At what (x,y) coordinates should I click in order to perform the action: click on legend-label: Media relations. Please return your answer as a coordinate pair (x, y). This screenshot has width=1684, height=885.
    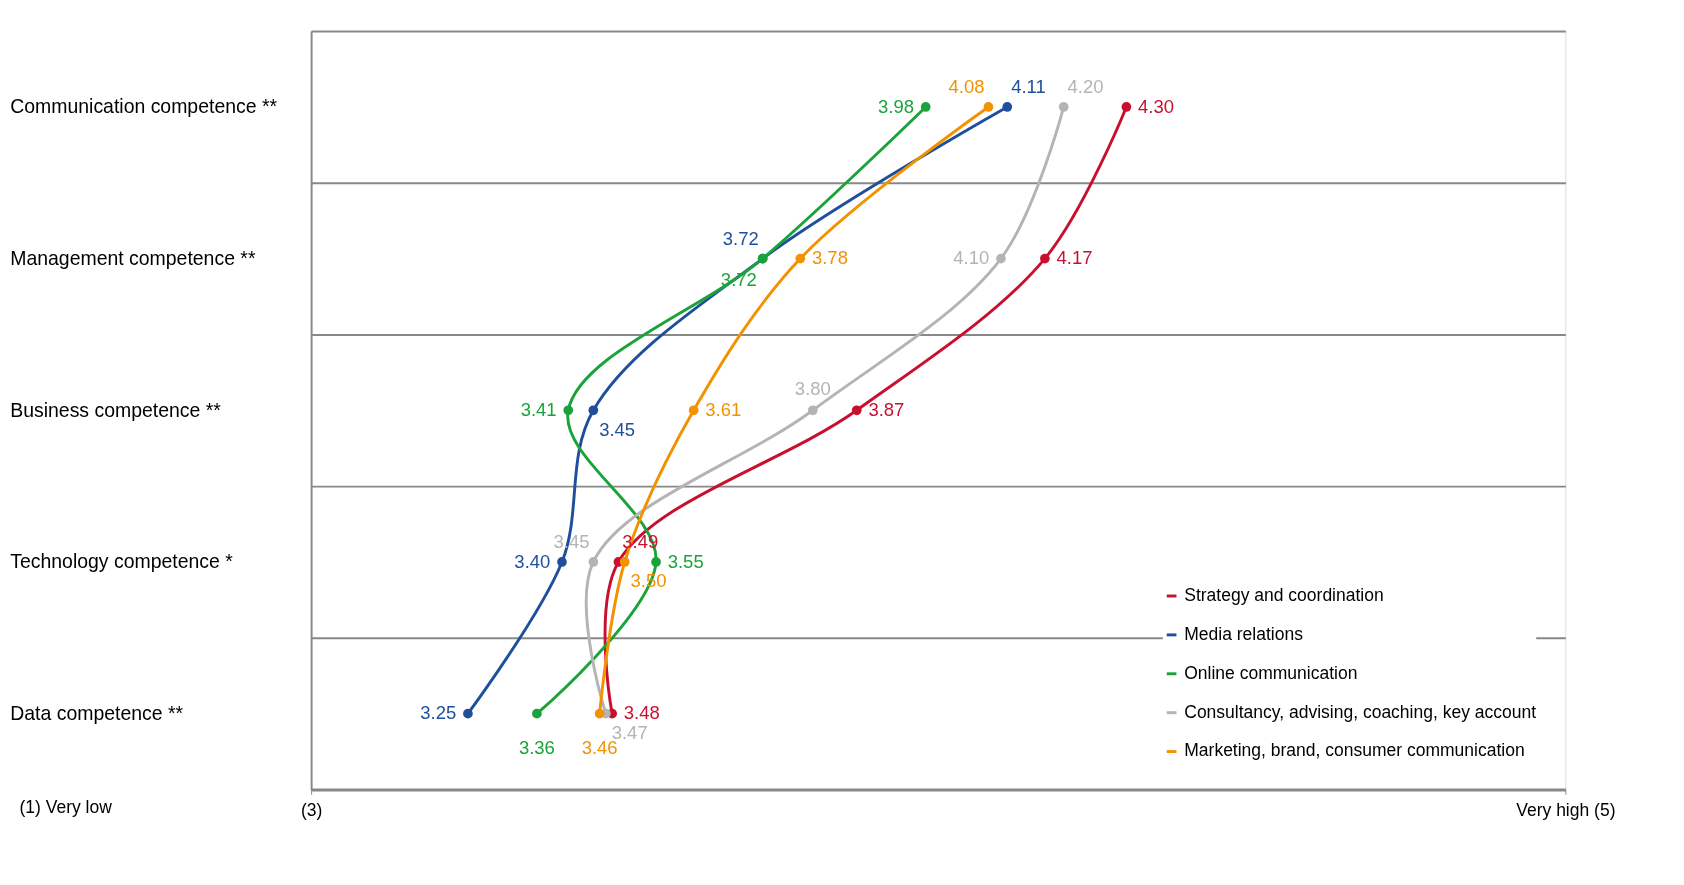
    Looking at the image, I should click on (1244, 633).